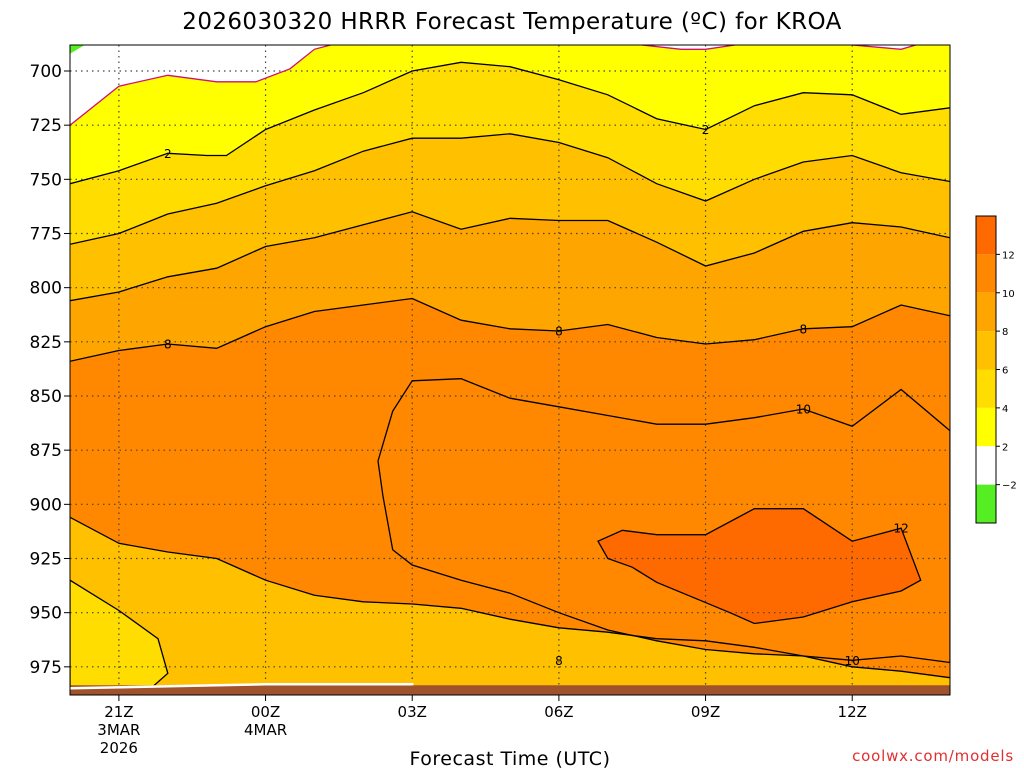 The height and width of the screenshot is (768, 1024). I want to click on x-tick-label: 21Z, so click(118, 712).